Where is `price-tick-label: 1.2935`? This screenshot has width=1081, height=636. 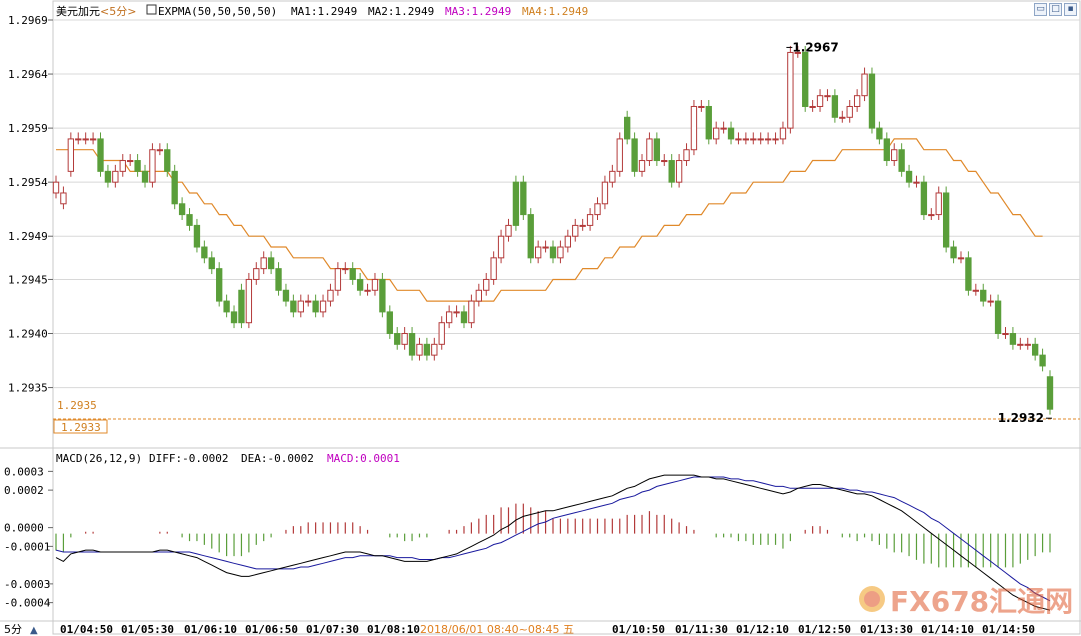
price-tick-label: 1.2935 is located at coordinates (28, 388).